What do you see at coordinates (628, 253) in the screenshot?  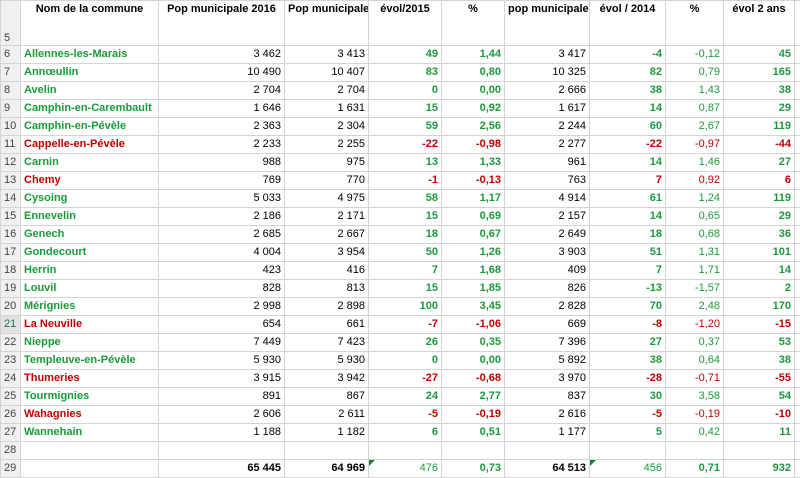 I see `cell-evol2014: 51` at bounding box center [628, 253].